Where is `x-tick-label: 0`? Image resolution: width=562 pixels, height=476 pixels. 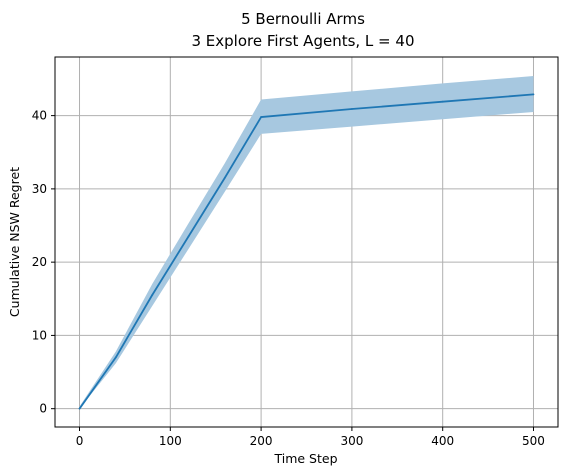 x-tick-label: 0 is located at coordinates (80, 441).